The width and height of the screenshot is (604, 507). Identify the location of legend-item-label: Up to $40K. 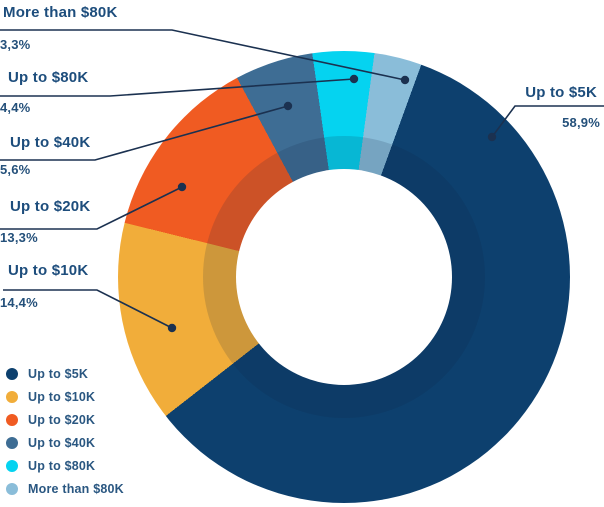
(62, 443).